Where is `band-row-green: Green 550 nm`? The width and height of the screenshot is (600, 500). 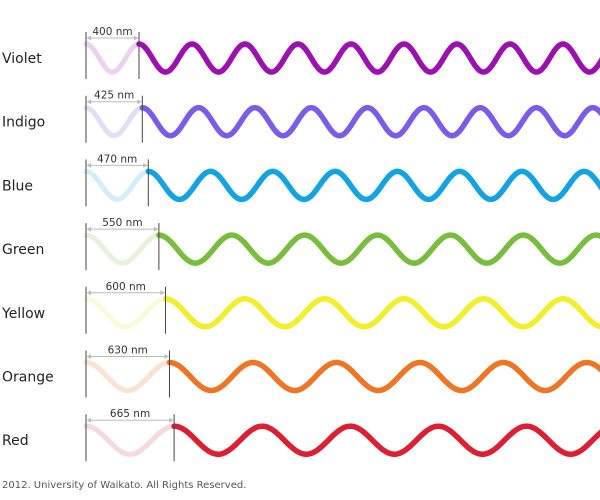 band-row-green: Green 550 nm is located at coordinates (301, 244).